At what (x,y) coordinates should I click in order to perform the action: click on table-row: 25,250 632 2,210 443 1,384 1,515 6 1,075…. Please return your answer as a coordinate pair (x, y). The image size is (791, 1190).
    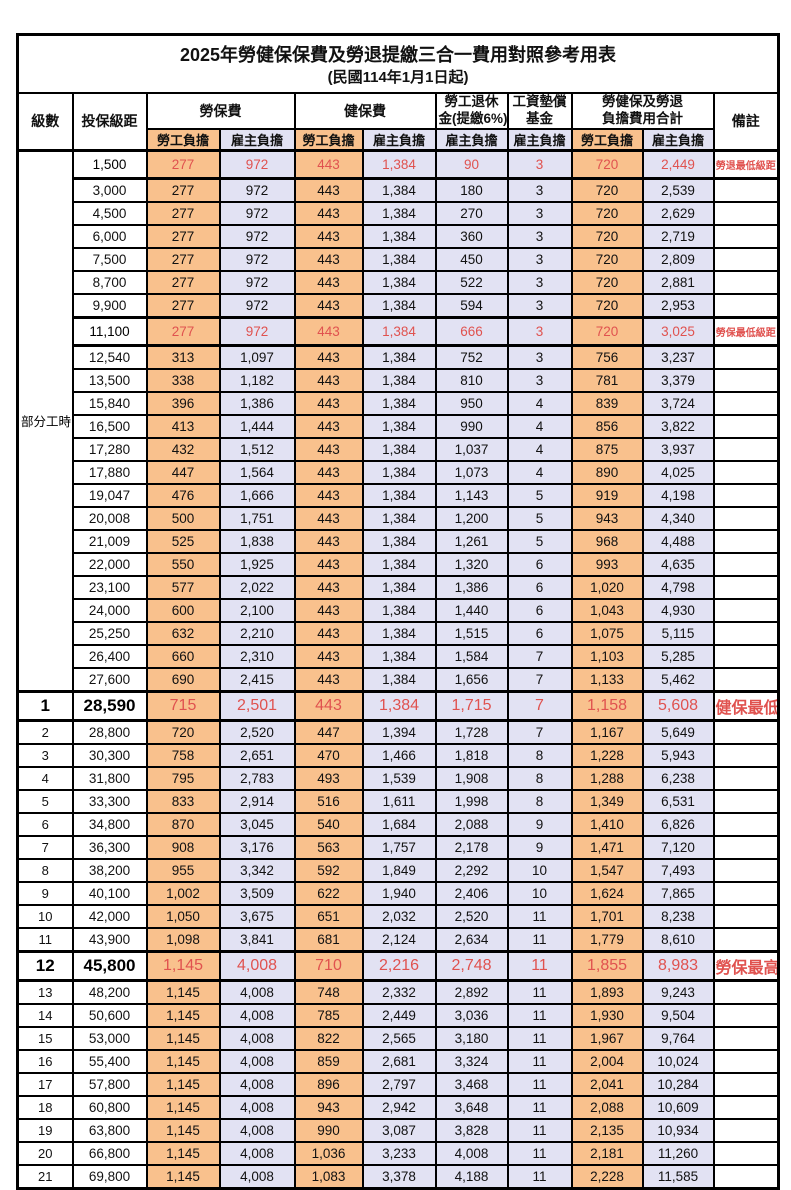
    Looking at the image, I should click on (399, 633).